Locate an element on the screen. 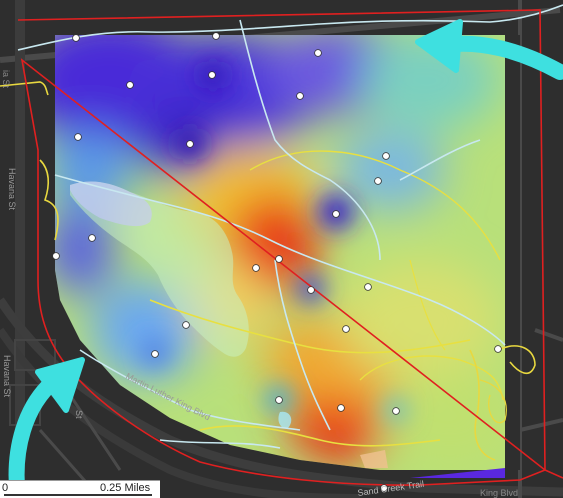 The width and height of the screenshot is (563, 498). scale-line is located at coordinates (78, 495).